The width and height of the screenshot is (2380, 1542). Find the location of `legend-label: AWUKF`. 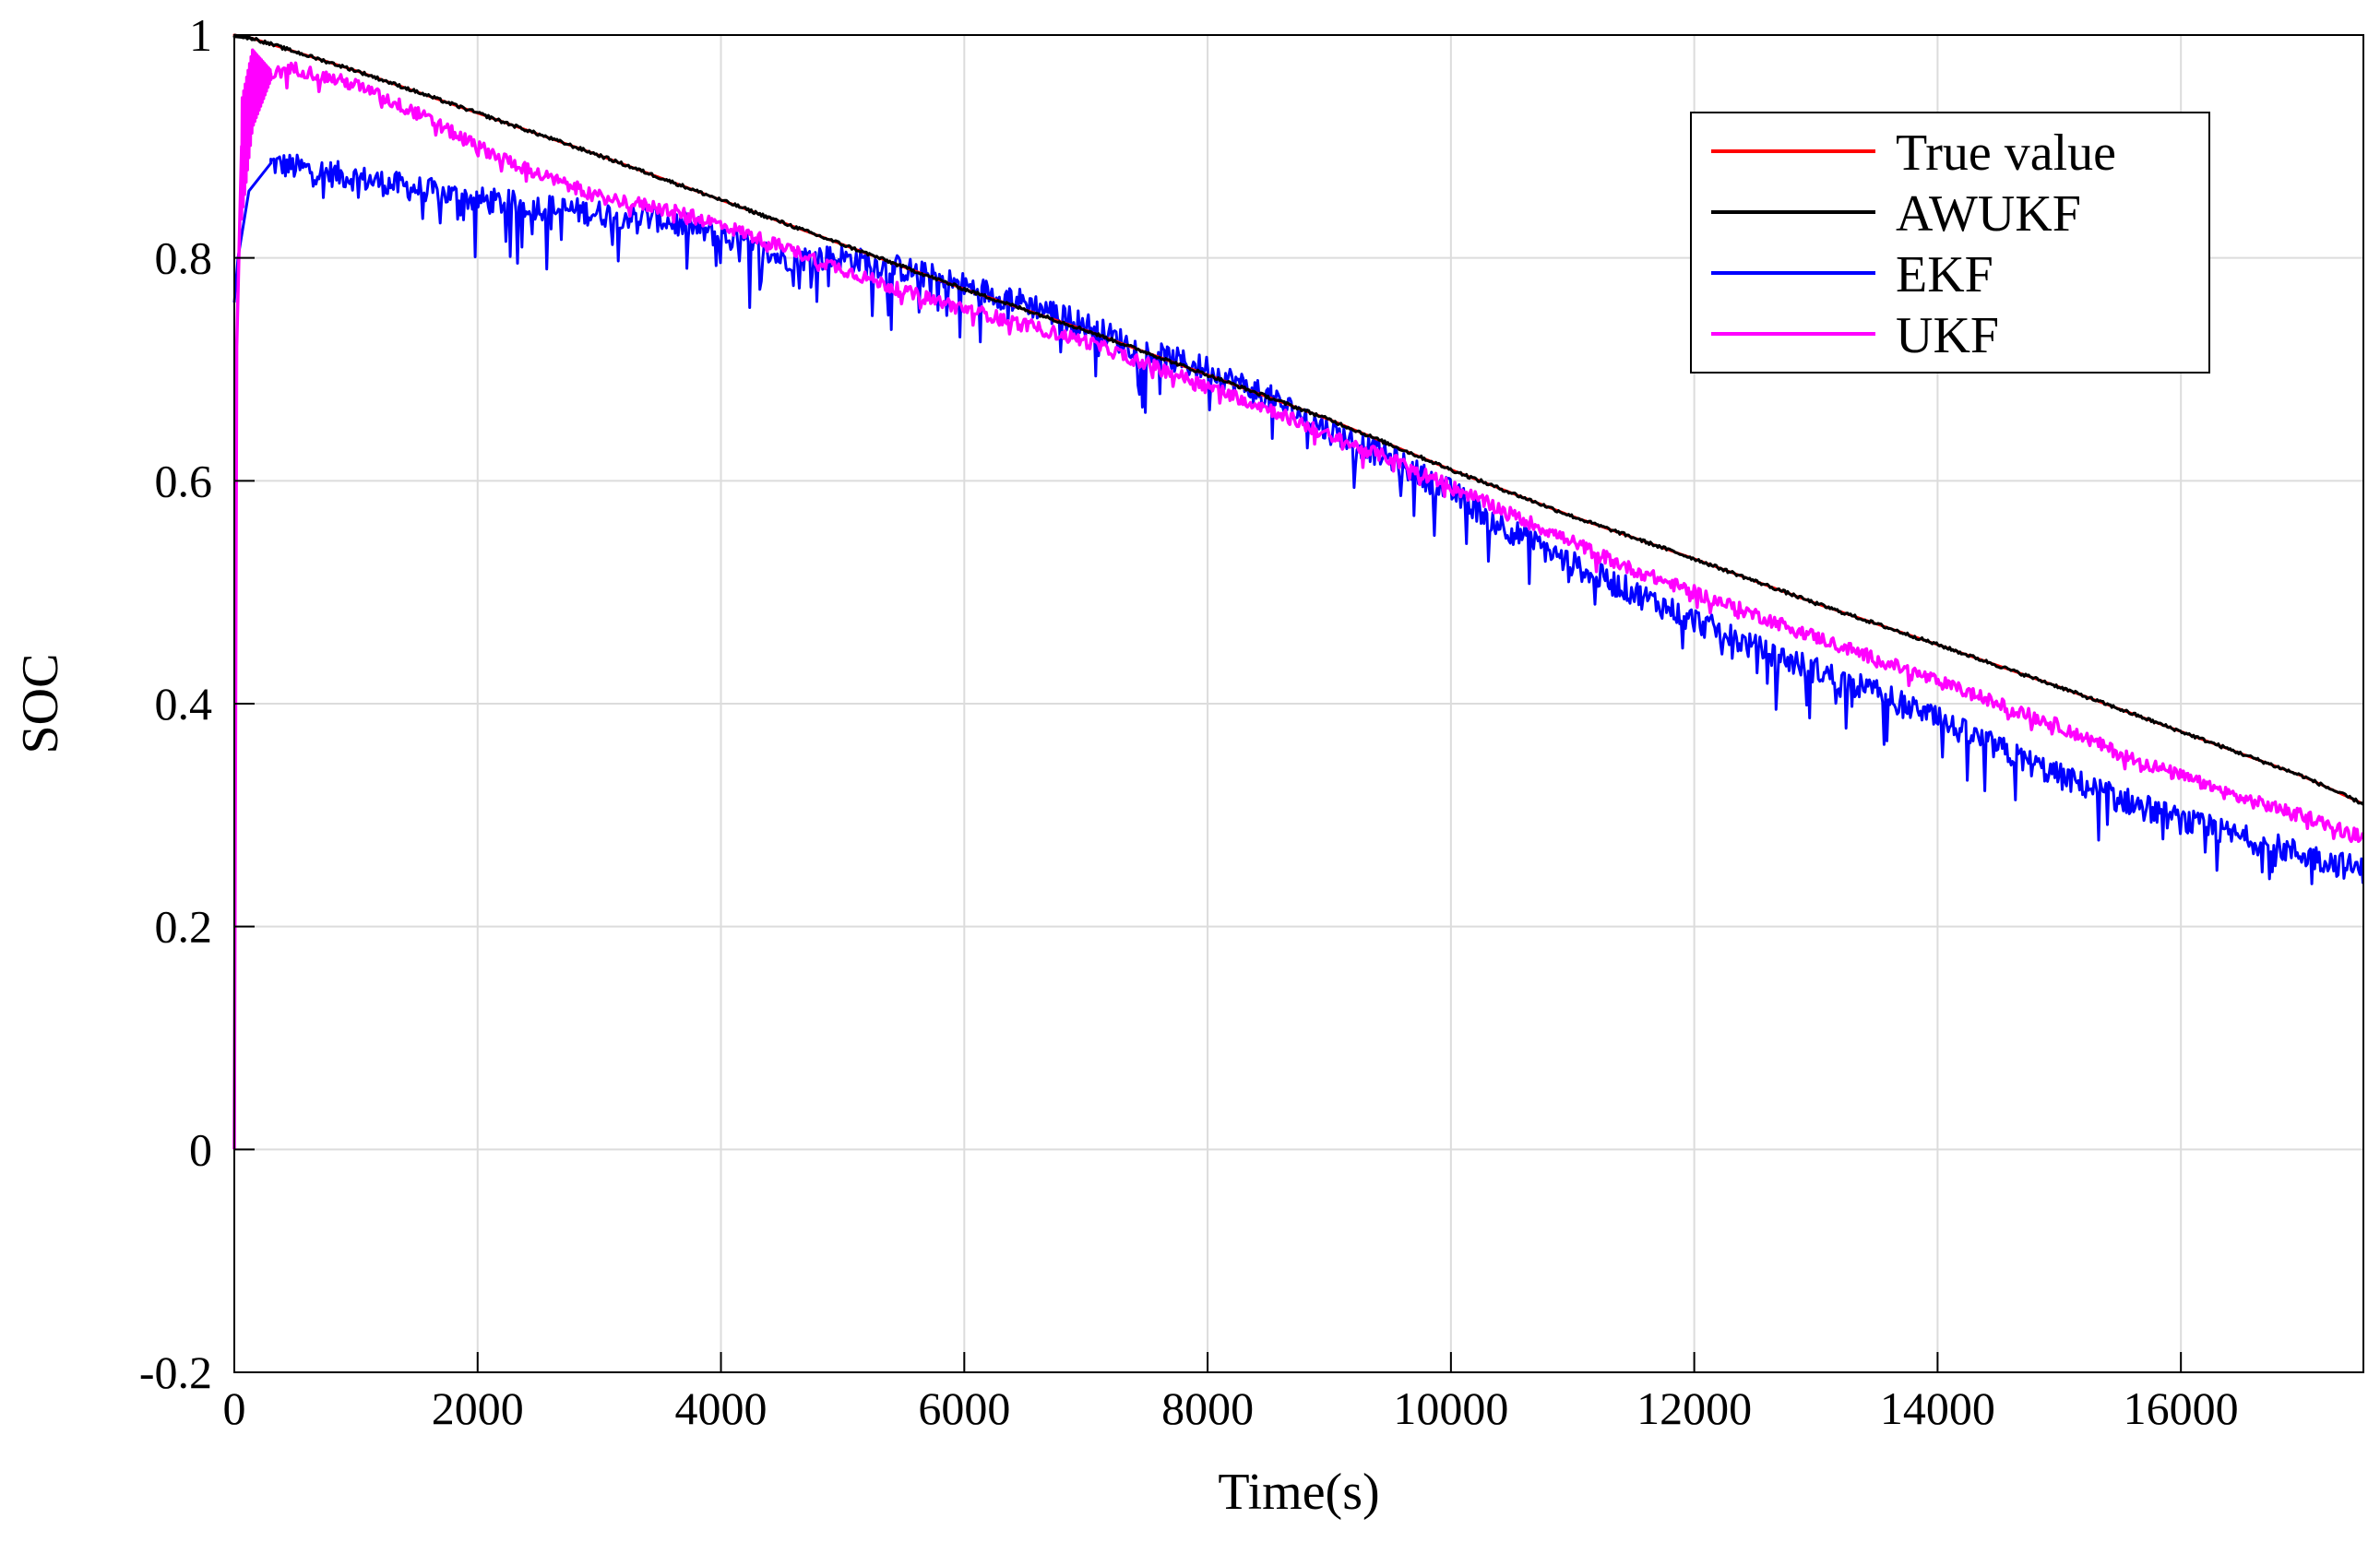

legend-label: AWUKF is located at coordinates (1988, 214).